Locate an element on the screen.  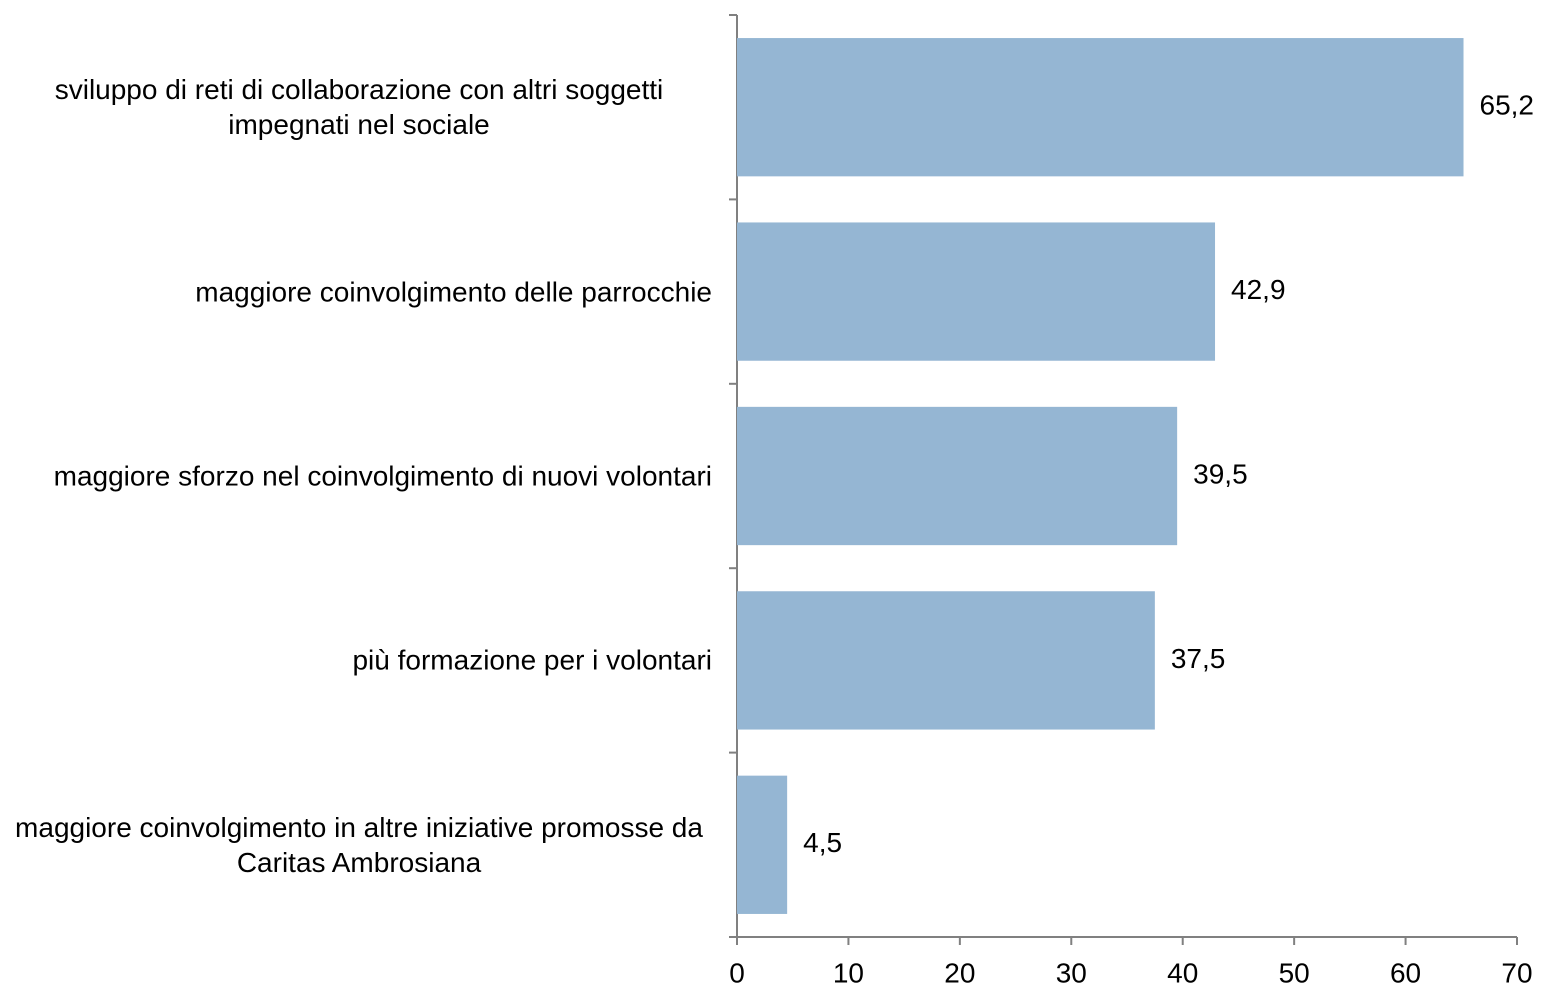
x-tick-label: 40 is located at coordinates (1182, 972).